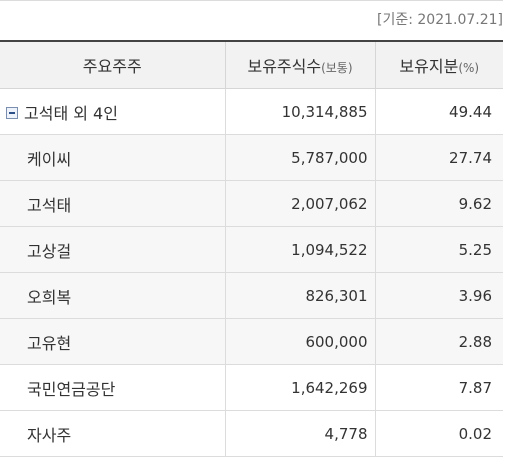 Image resolution: width=518 pixels, height=467 pixels. I want to click on header-stake: 보유지분(%), so click(438, 64).